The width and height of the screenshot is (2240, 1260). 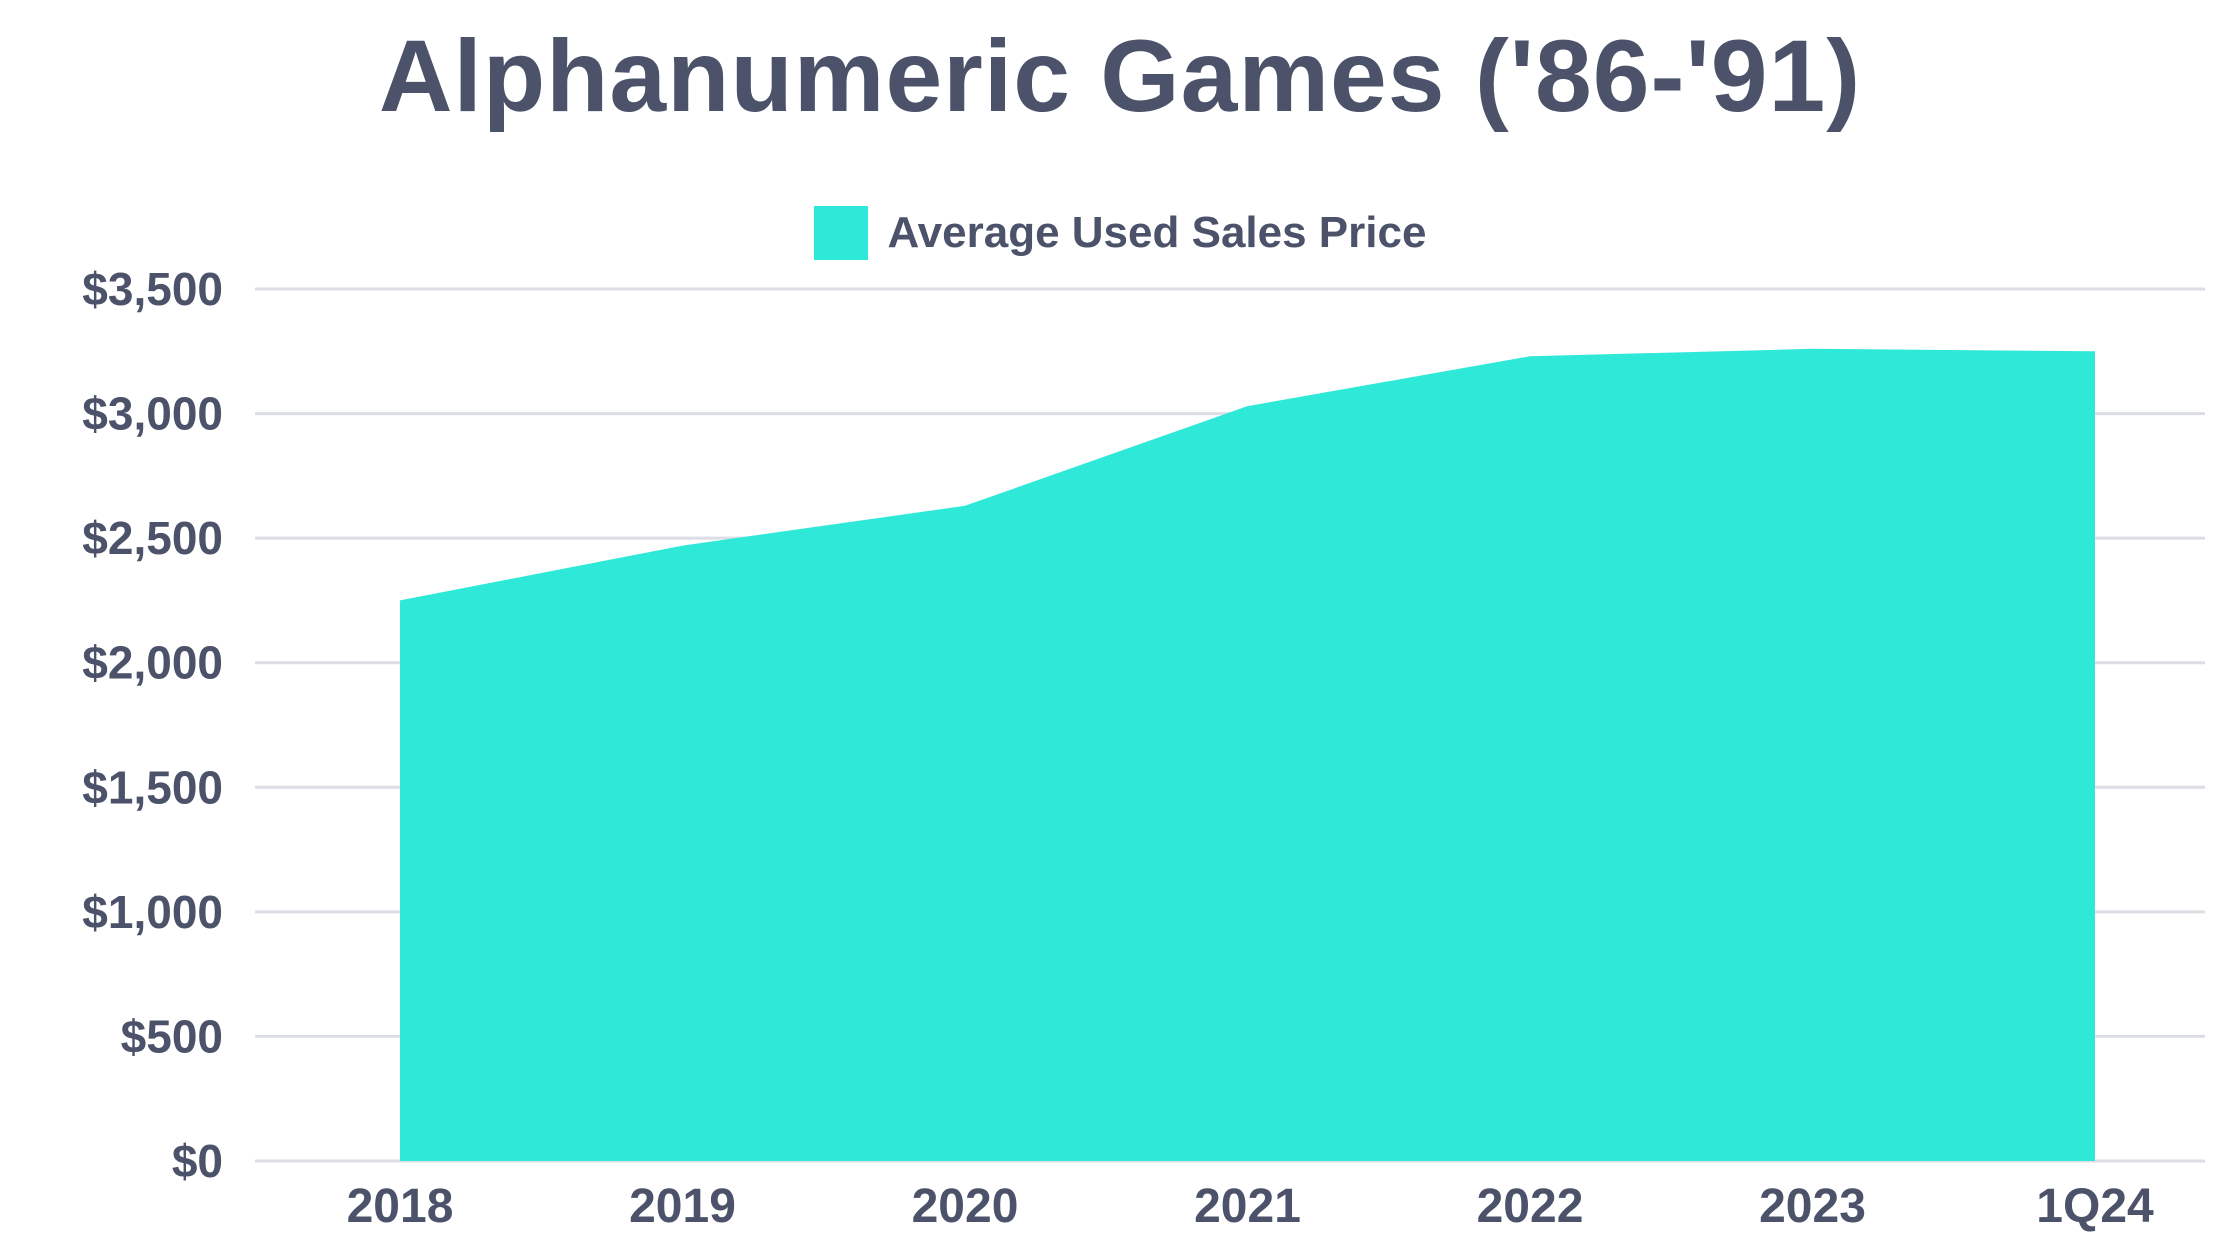 I want to click on x-axis-label: 2021, so click(x=1247, y=1206).